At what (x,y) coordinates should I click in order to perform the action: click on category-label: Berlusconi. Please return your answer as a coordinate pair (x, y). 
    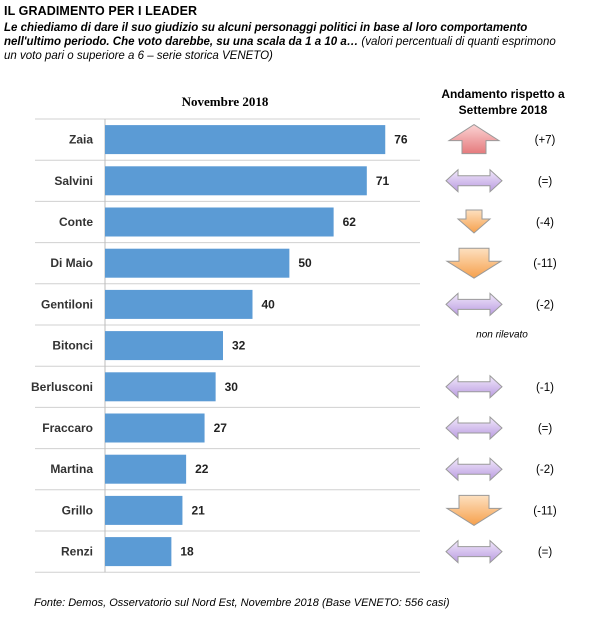
    Looking at the image, I should click on (62, 387).